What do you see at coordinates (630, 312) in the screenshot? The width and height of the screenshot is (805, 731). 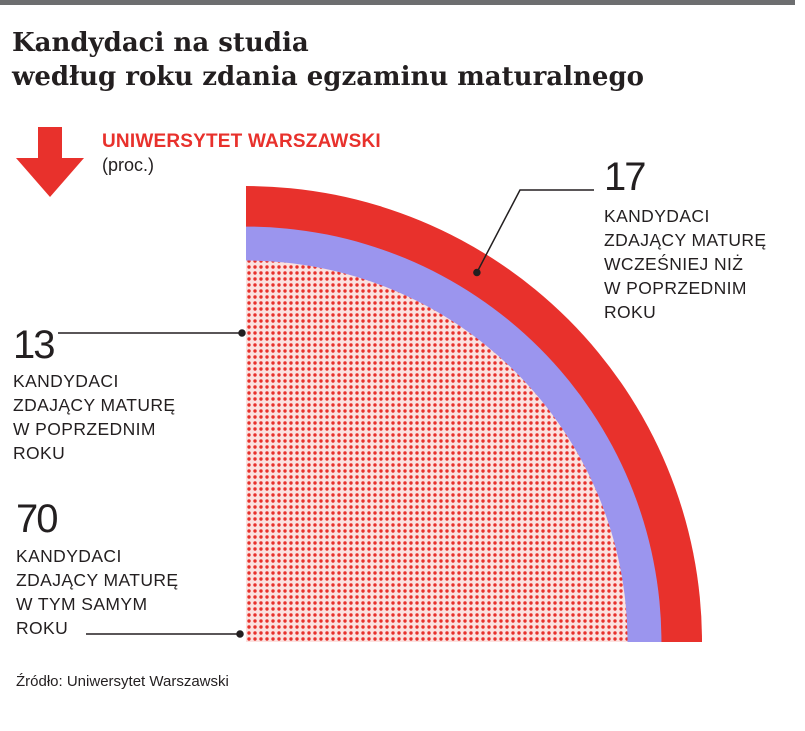 I see `caption-earlier-line: ROKU` at bounding box center [630, 312].